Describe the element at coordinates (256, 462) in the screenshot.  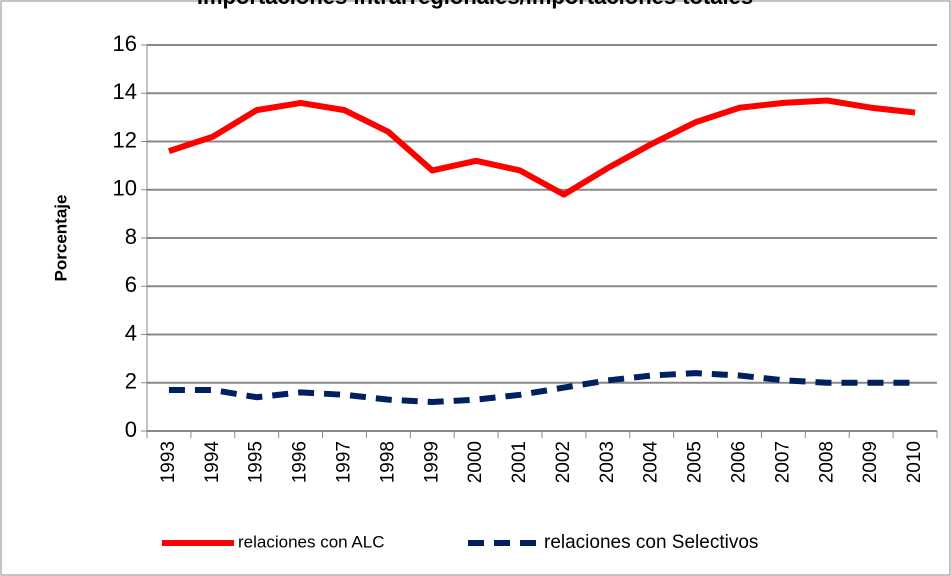
I see `x-tick-label: 1995` at that location.